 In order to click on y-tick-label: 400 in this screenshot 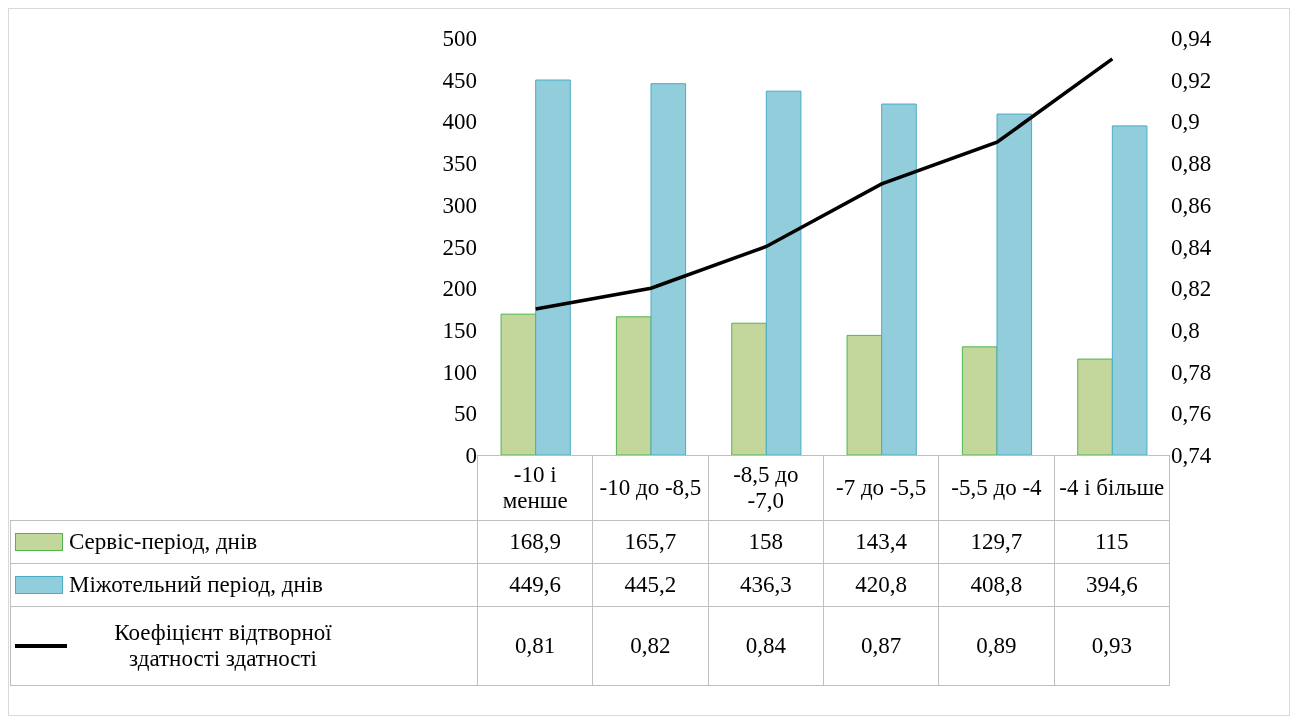, I will do `click(459, 122)`.